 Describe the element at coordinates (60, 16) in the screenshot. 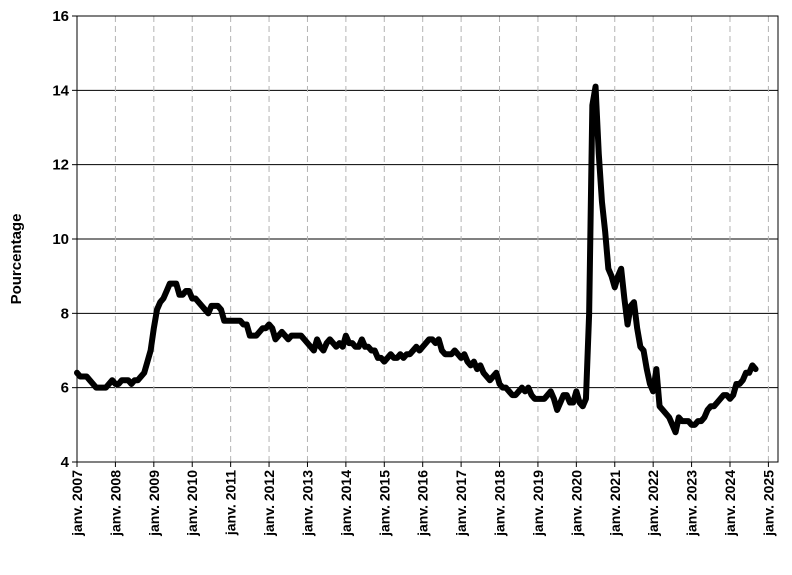

I see `y-tick-label: 16` at that location.